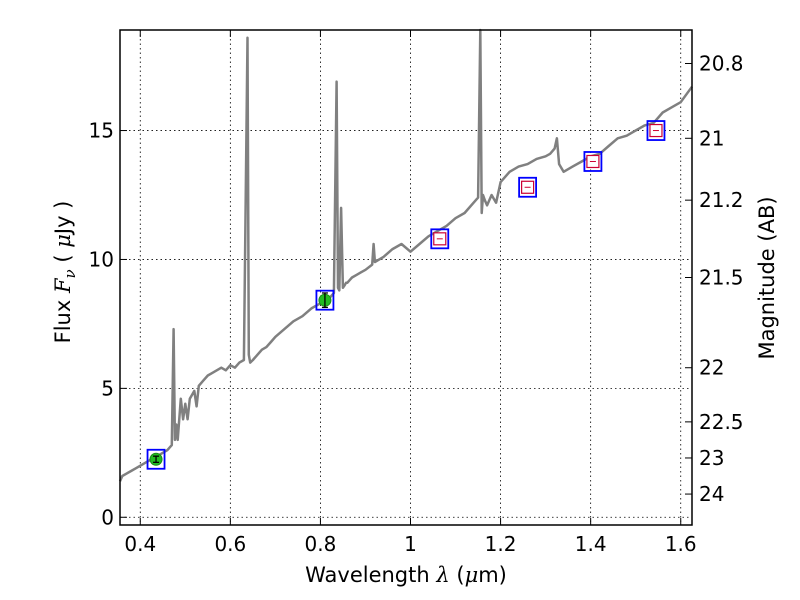 Image resolution: width=800 pixels, height=600 pixels. Describe the element at coordinates (140, 544) in the screenshot. I see `x-tick-label: 0.4` at that location.